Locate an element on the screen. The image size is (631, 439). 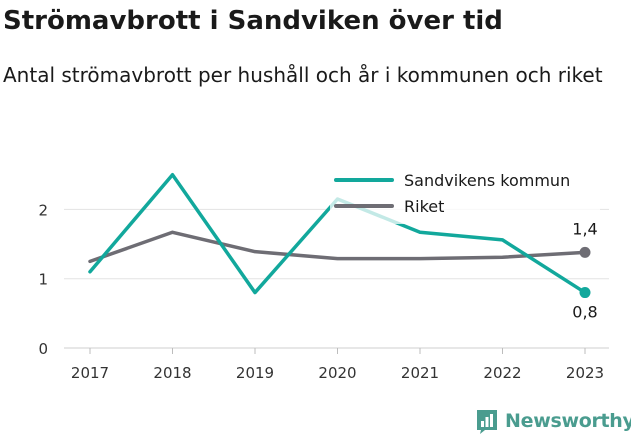
y-tick-label: 1 is located at coordinates (43, 280).